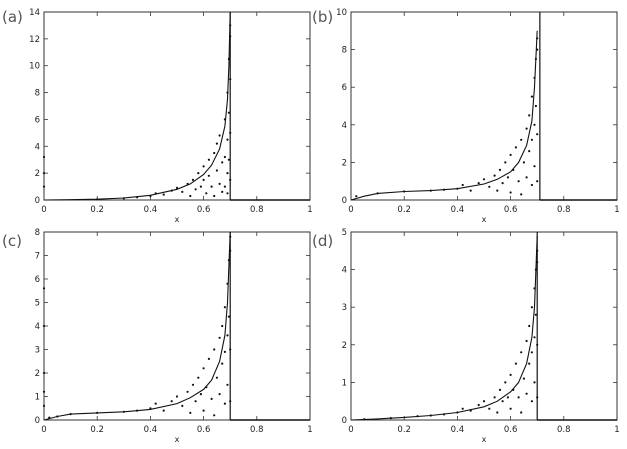 The image size is (627, 449). Describe the element at coordinates (37, 94) in the screenshot. I see `y-tick-label: 8` at that location.